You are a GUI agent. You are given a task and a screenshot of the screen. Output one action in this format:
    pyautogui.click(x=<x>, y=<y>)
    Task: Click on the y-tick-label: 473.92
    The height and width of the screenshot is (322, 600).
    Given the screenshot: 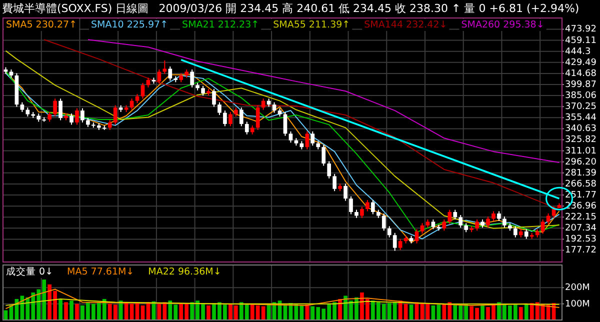 What is the action you would take?
    pyautogui.click(x=580, y=29)
    